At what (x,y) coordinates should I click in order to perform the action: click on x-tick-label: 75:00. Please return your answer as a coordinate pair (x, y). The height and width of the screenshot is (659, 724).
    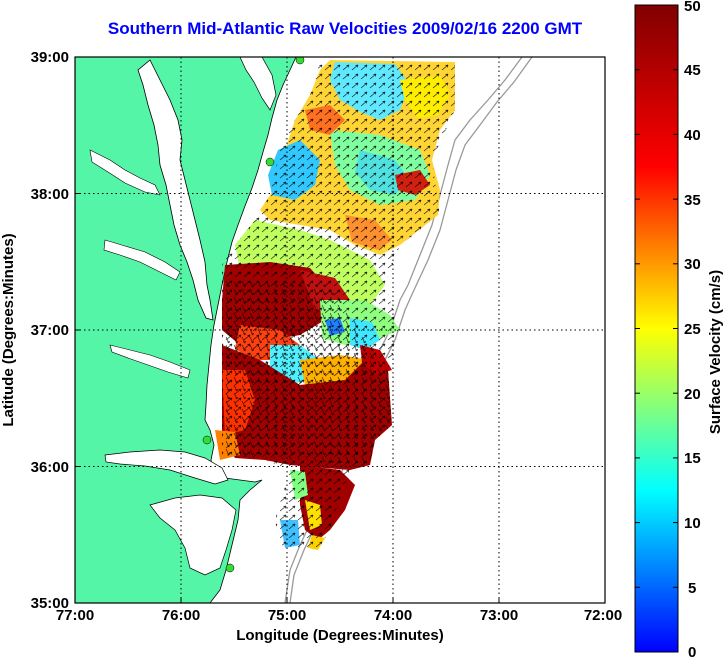
    Looking at the image, I should click on (287, 615).